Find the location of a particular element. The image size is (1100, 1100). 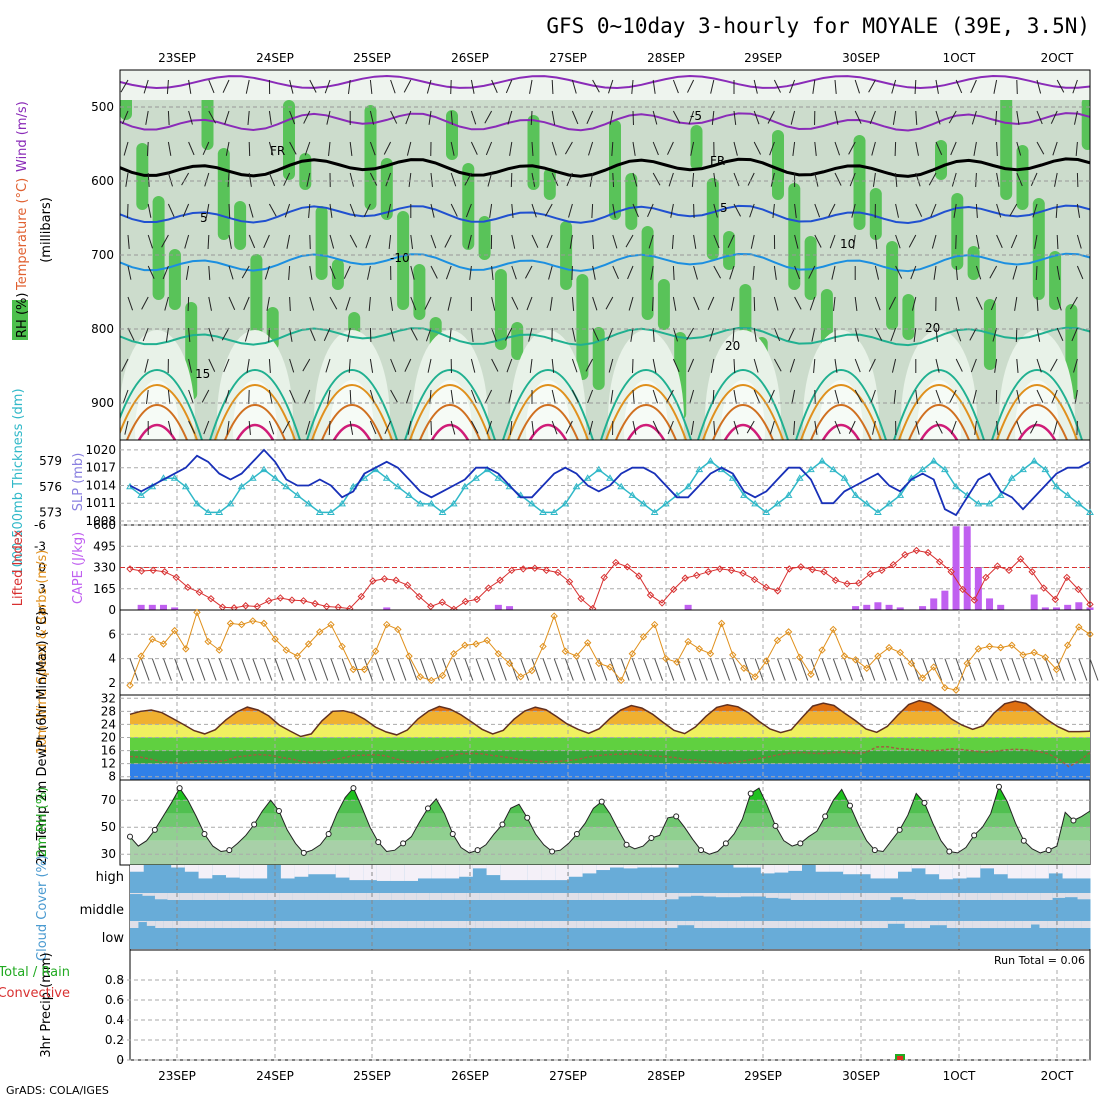

temp2m-label: 2m Temp 2m DewPt (6hr Min/Max) (°C) is located at coordinates (42, 738).